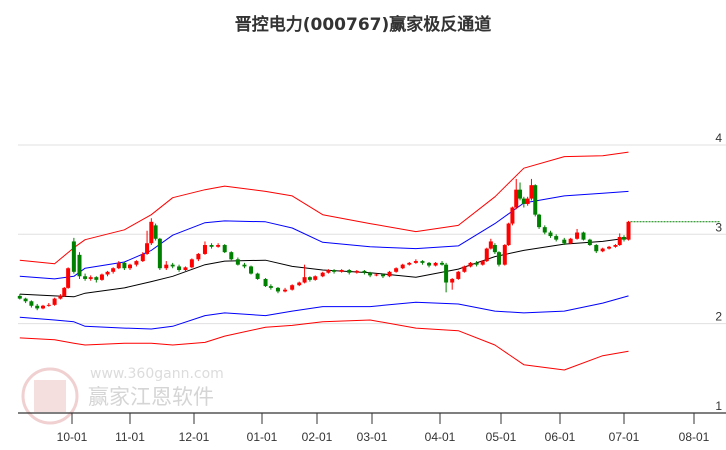  Describe the element at coordinates (317, 437) in the screenshot. I see `x-tick-label: 02-01` at that location.